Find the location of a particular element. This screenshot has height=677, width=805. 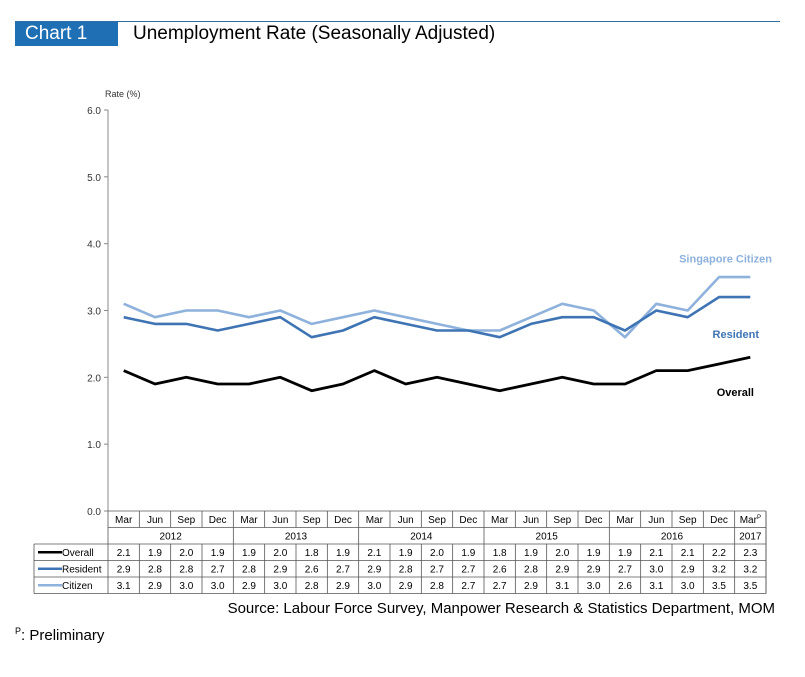

y-tick-label: 1.0 is located at coordinates (94, 445).